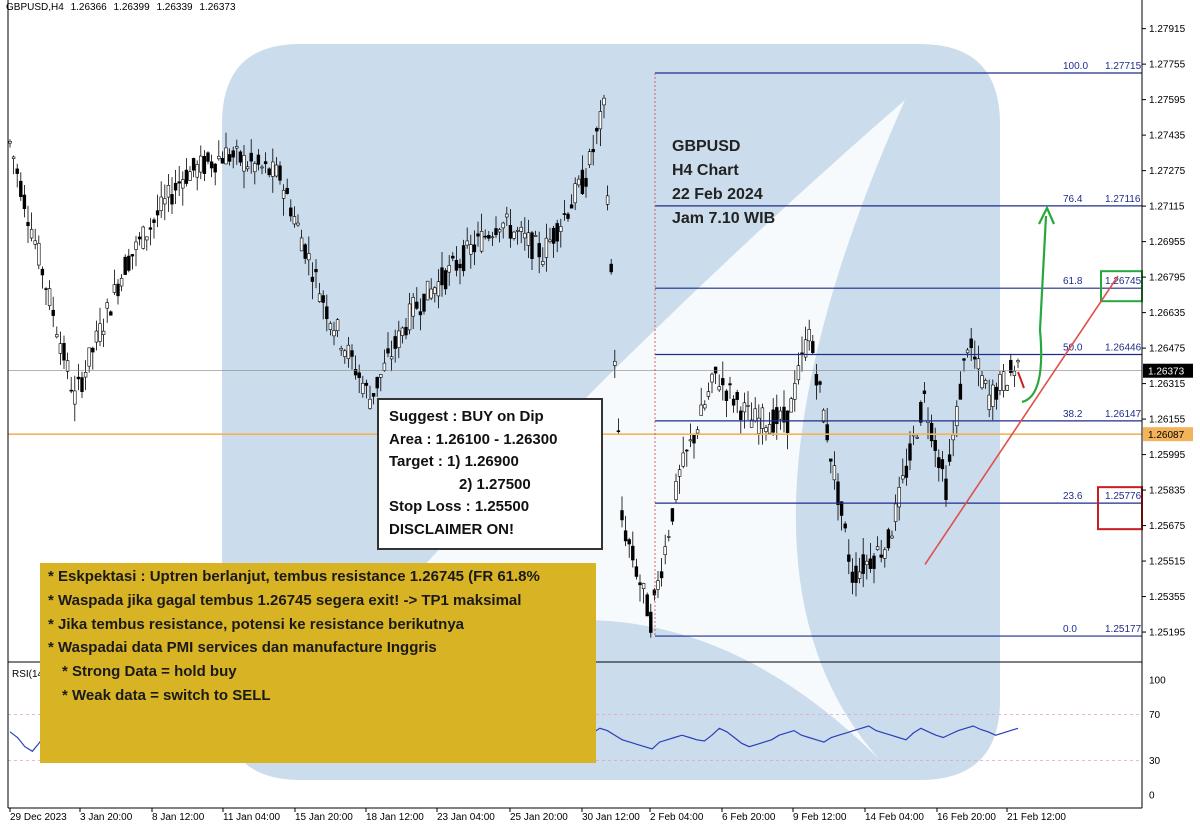 The image size is (1200, 832). Describe the element at coordinates (1047, 215) in the screenshot. I see `green-arrow-head` at that location.